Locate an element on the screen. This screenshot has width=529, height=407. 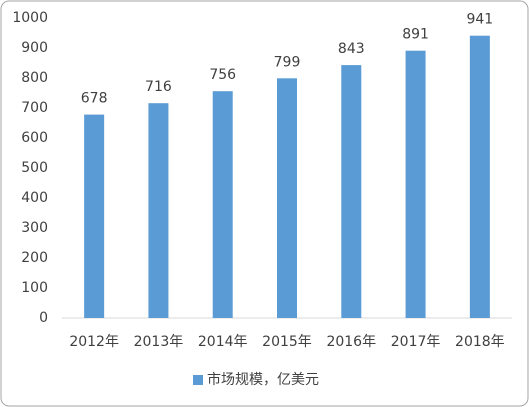
x-tick-label: 2013年 is located at coordinates (159, 342).